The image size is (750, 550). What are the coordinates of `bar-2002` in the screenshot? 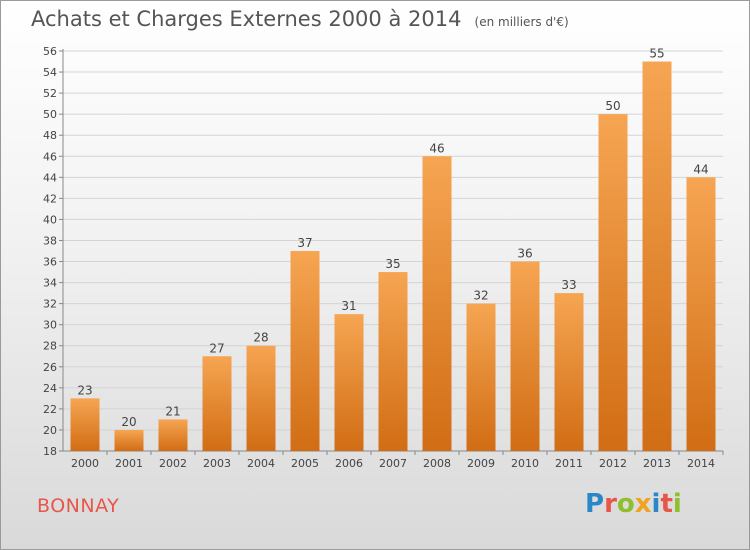 It's located at (173, 435).